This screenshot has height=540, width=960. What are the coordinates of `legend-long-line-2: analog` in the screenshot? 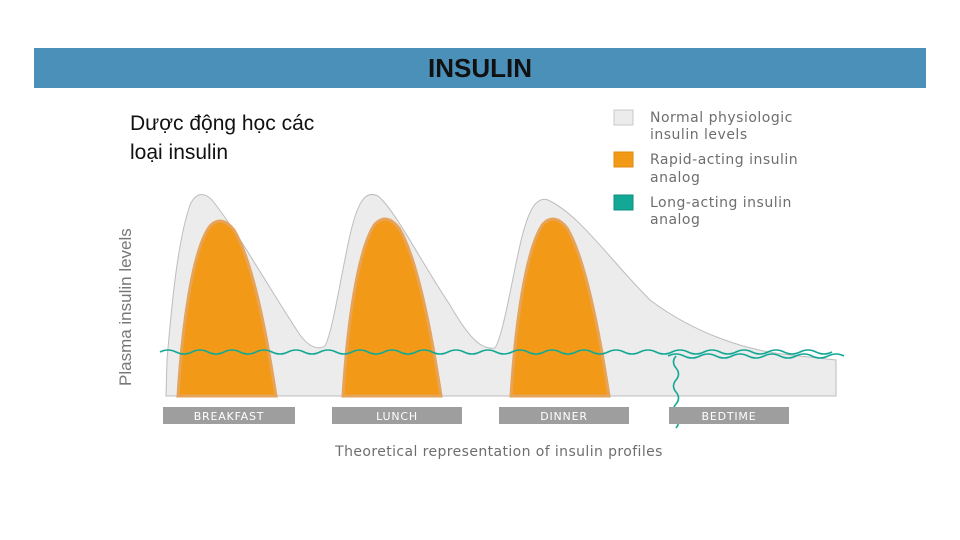 It's located at (675, 220).